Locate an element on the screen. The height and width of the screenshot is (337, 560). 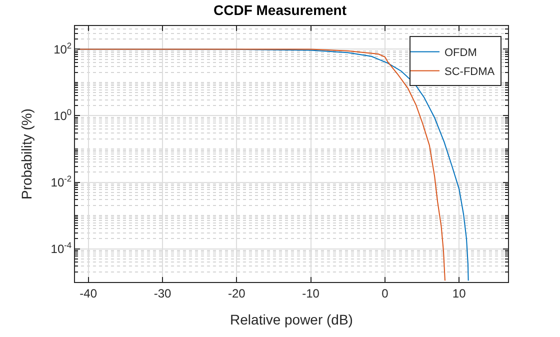
legend-label: OFDM is located at coordinates (460, 53).